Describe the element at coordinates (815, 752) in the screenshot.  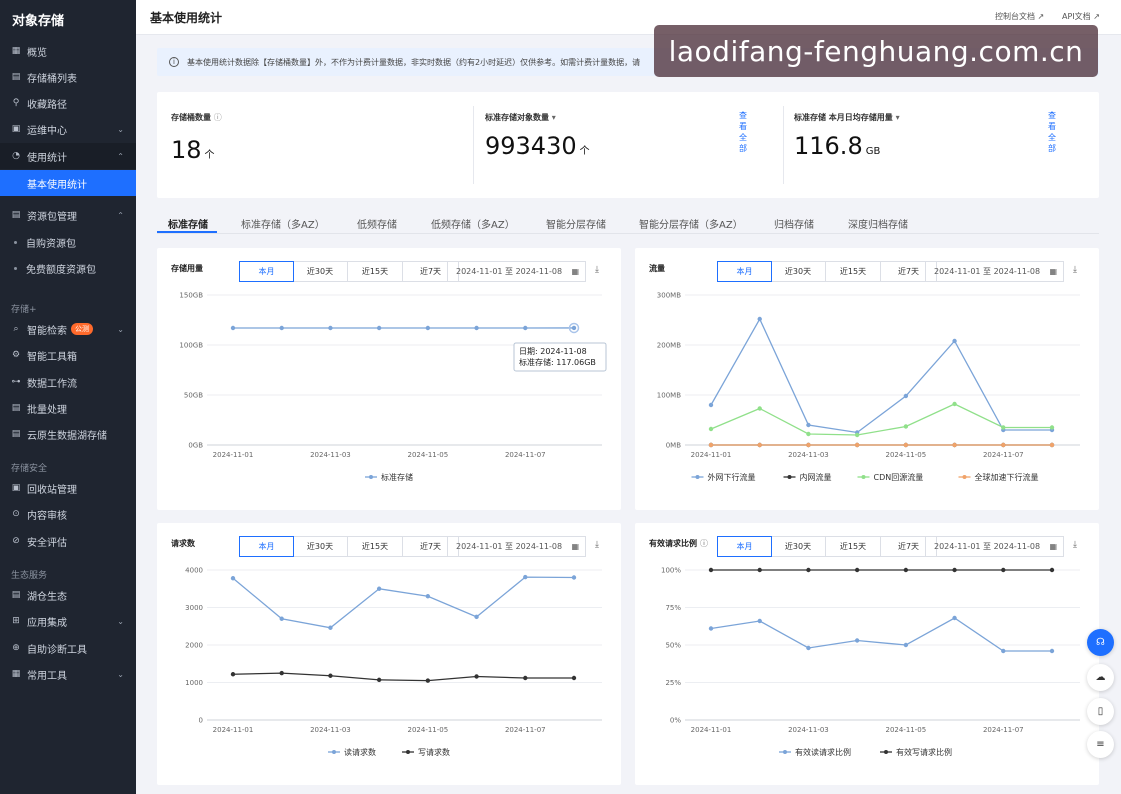
I see `legend-item: 有效读请求比例` at that location.